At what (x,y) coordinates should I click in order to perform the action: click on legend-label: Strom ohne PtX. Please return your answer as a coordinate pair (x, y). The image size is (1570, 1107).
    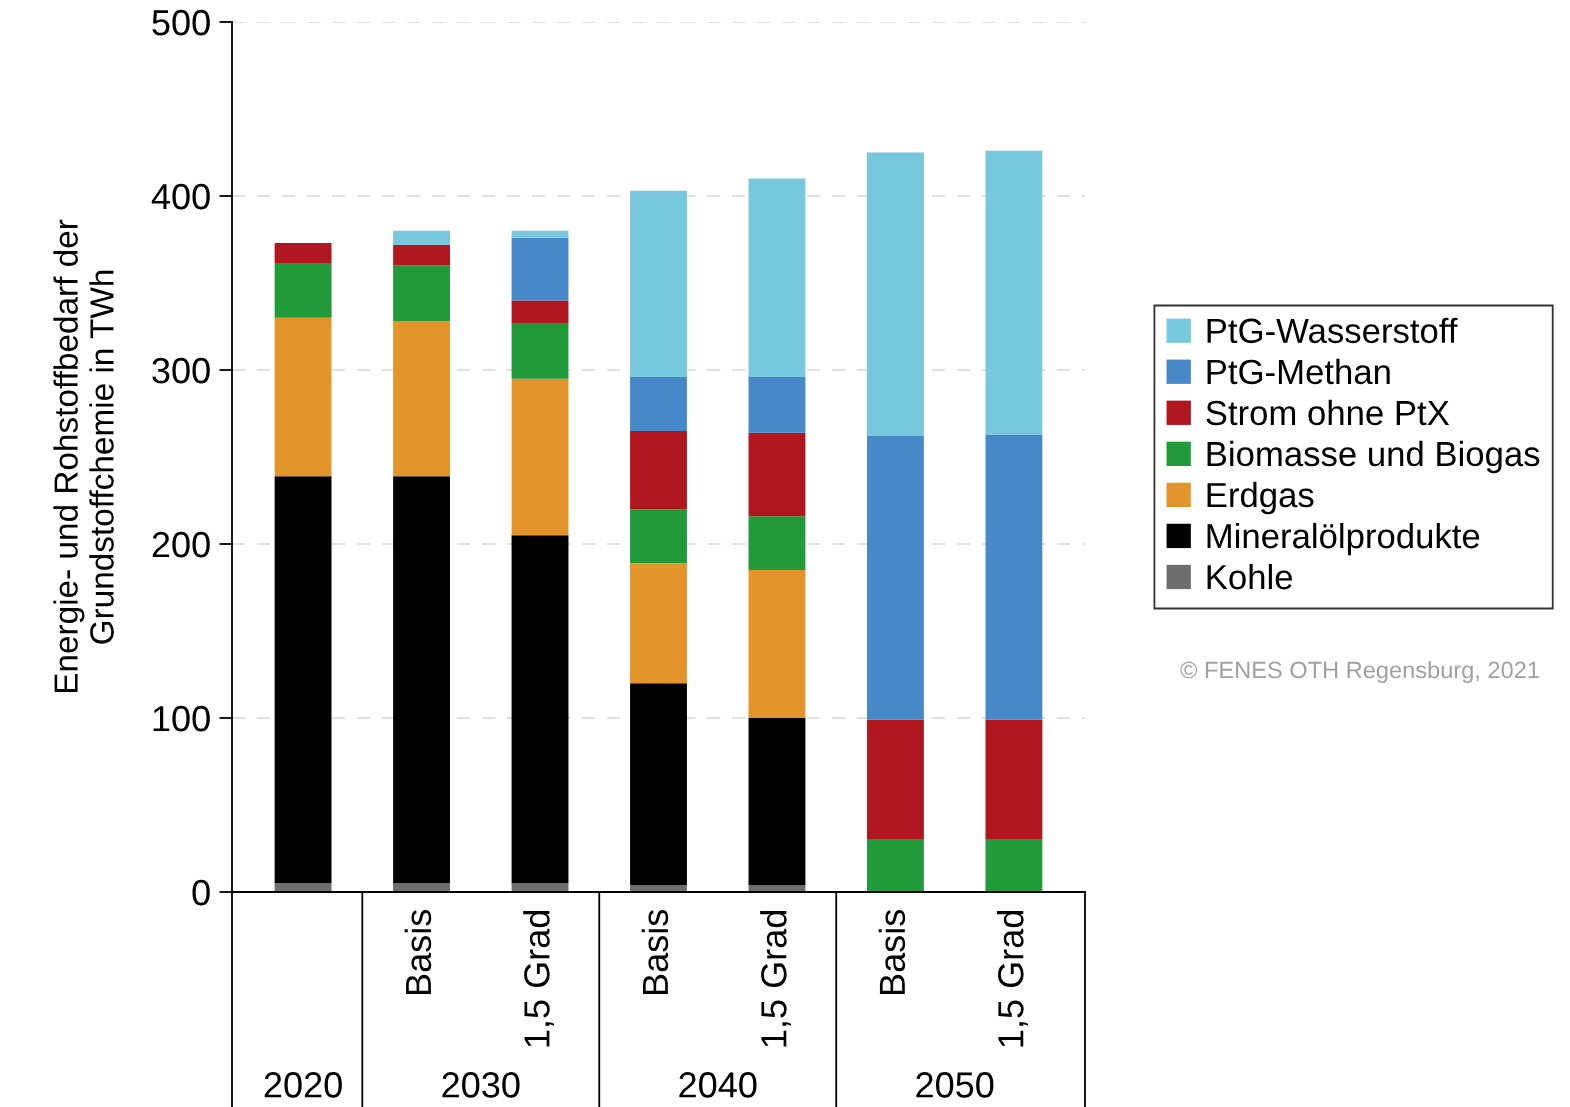
    Looking at the image, I should click on (1328, 412).